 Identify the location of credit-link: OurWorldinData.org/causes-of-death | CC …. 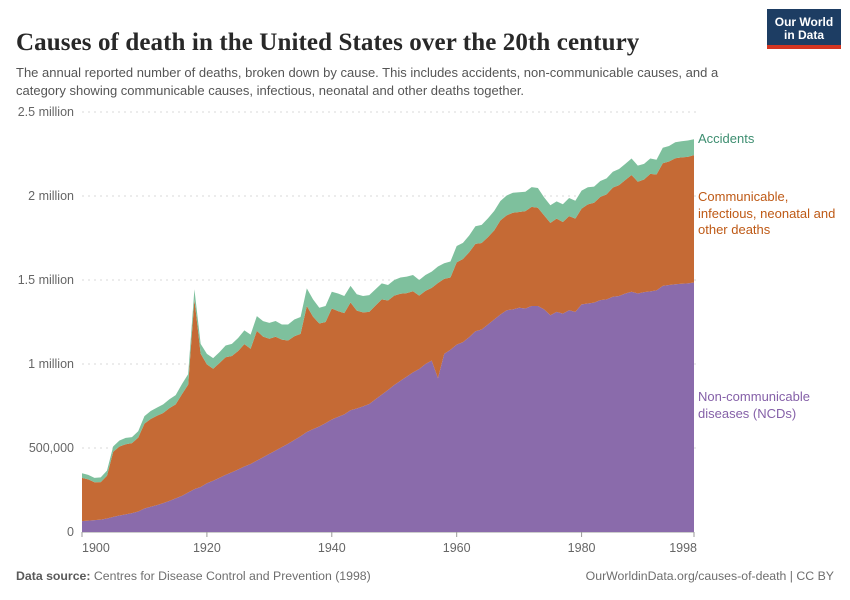
(709, 576).